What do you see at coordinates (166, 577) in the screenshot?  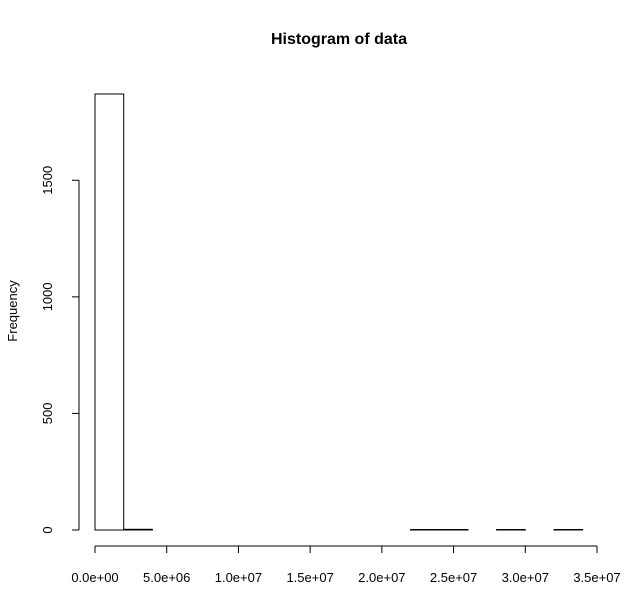 I see `x-tick-label: 5.0e+06` at bounding box center [166, 577].